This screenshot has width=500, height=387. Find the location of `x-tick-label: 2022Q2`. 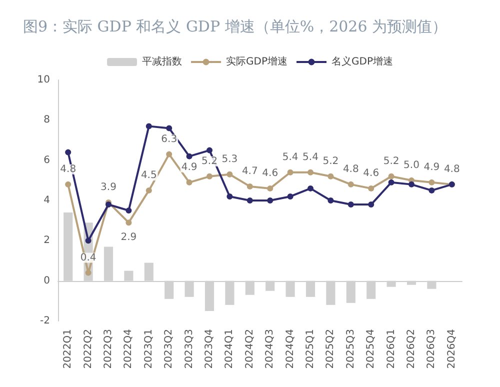

x-tick-label: 2022Q2 is located at coordinates (88, 349).